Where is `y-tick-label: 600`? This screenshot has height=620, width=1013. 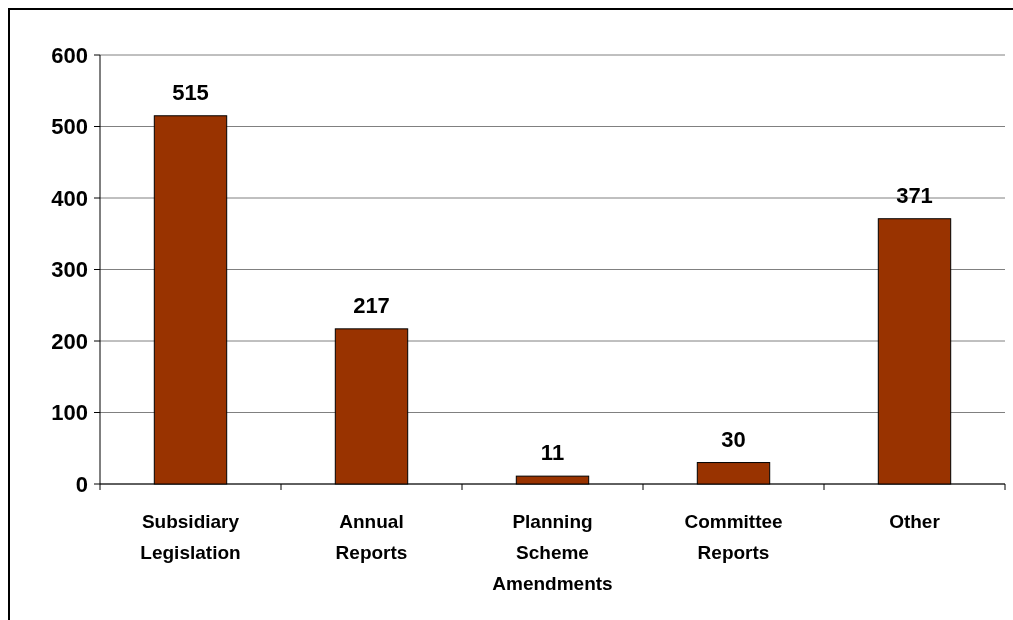 y-tick-label: 600 is located at coordinates (69, 55).